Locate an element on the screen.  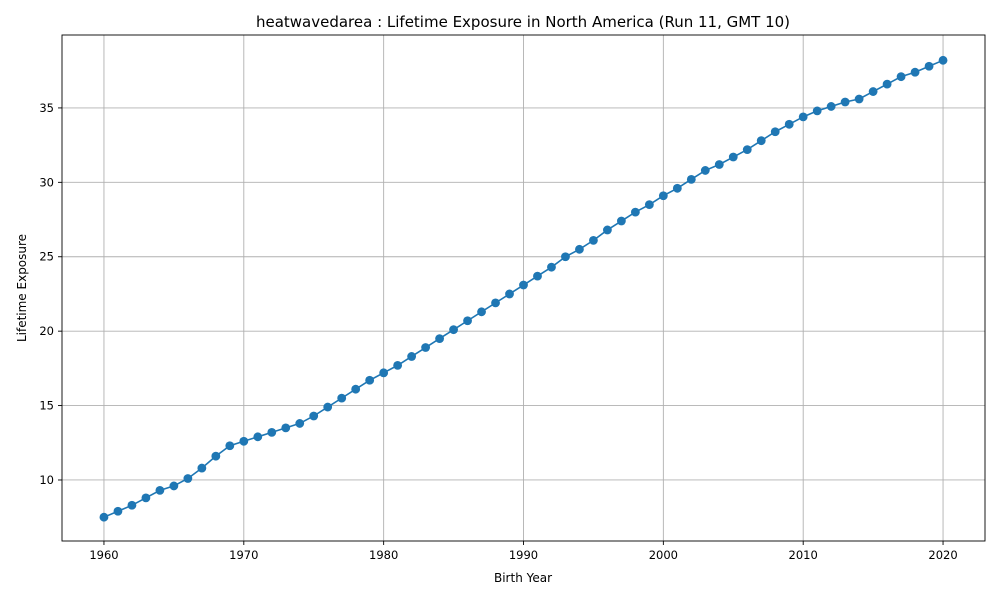
x-tick-label: 2020 is located at coordinates (942, 555).